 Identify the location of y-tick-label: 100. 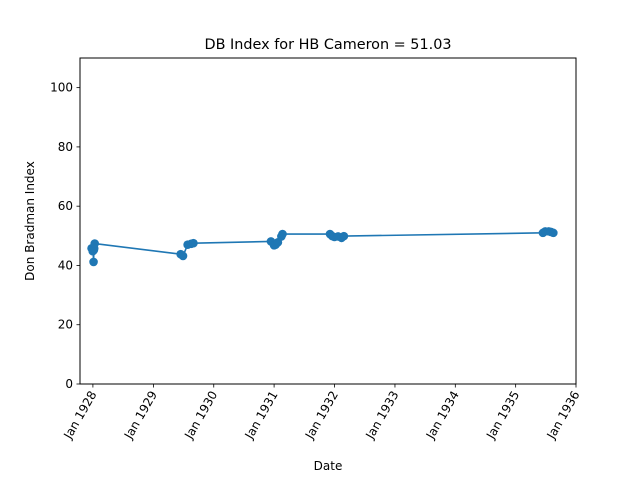
(61, 88).